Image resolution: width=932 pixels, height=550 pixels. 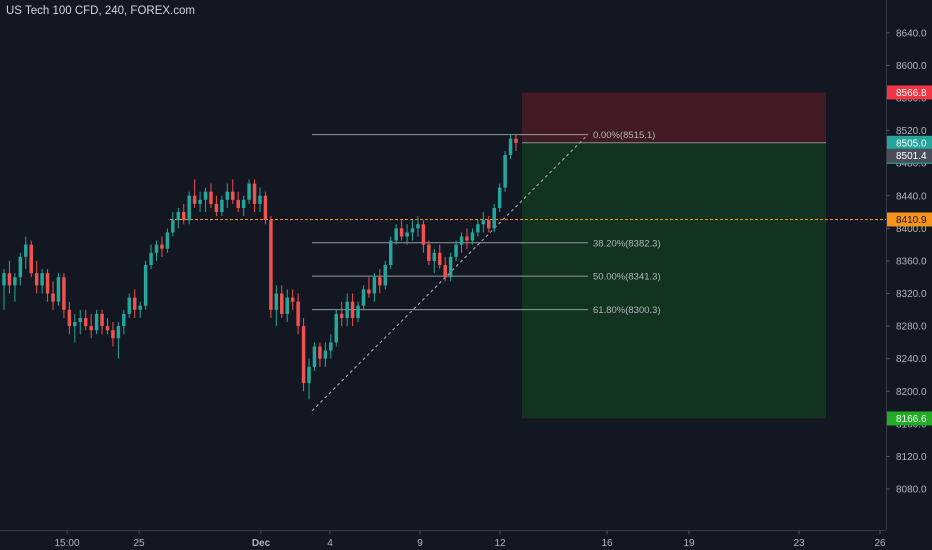 What do you see at coordinates (909, 275) in the screenshot?
I see `price-axis` at bounding box center [909, 275].